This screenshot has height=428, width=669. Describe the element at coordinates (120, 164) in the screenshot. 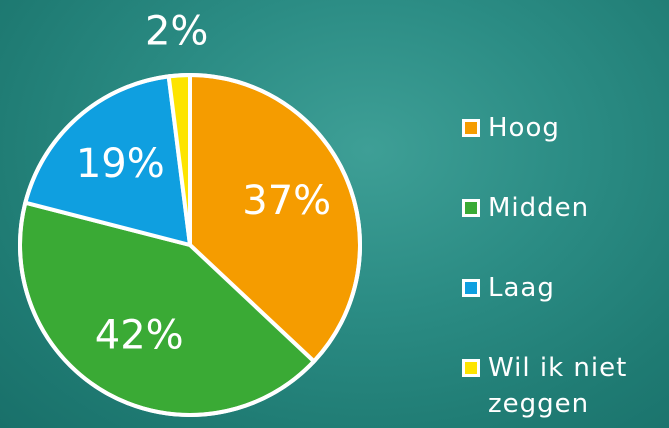

I see `slice-label: 19%` at that location.